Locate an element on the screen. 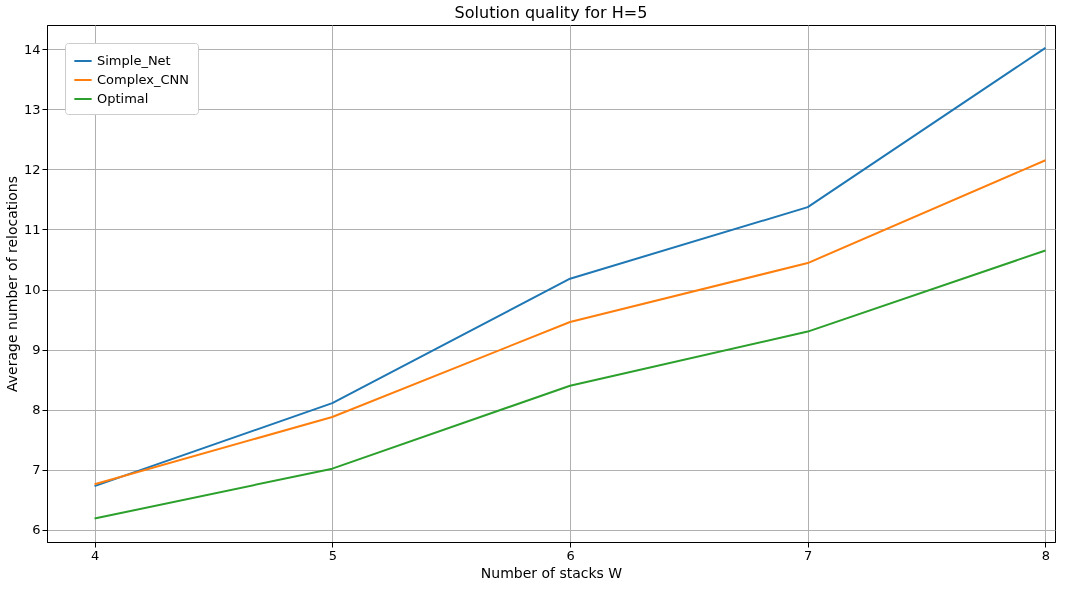 The height and width of the screenshot is (592, 1068). y-tick-label: 11 is located at coordinates (32, 229).